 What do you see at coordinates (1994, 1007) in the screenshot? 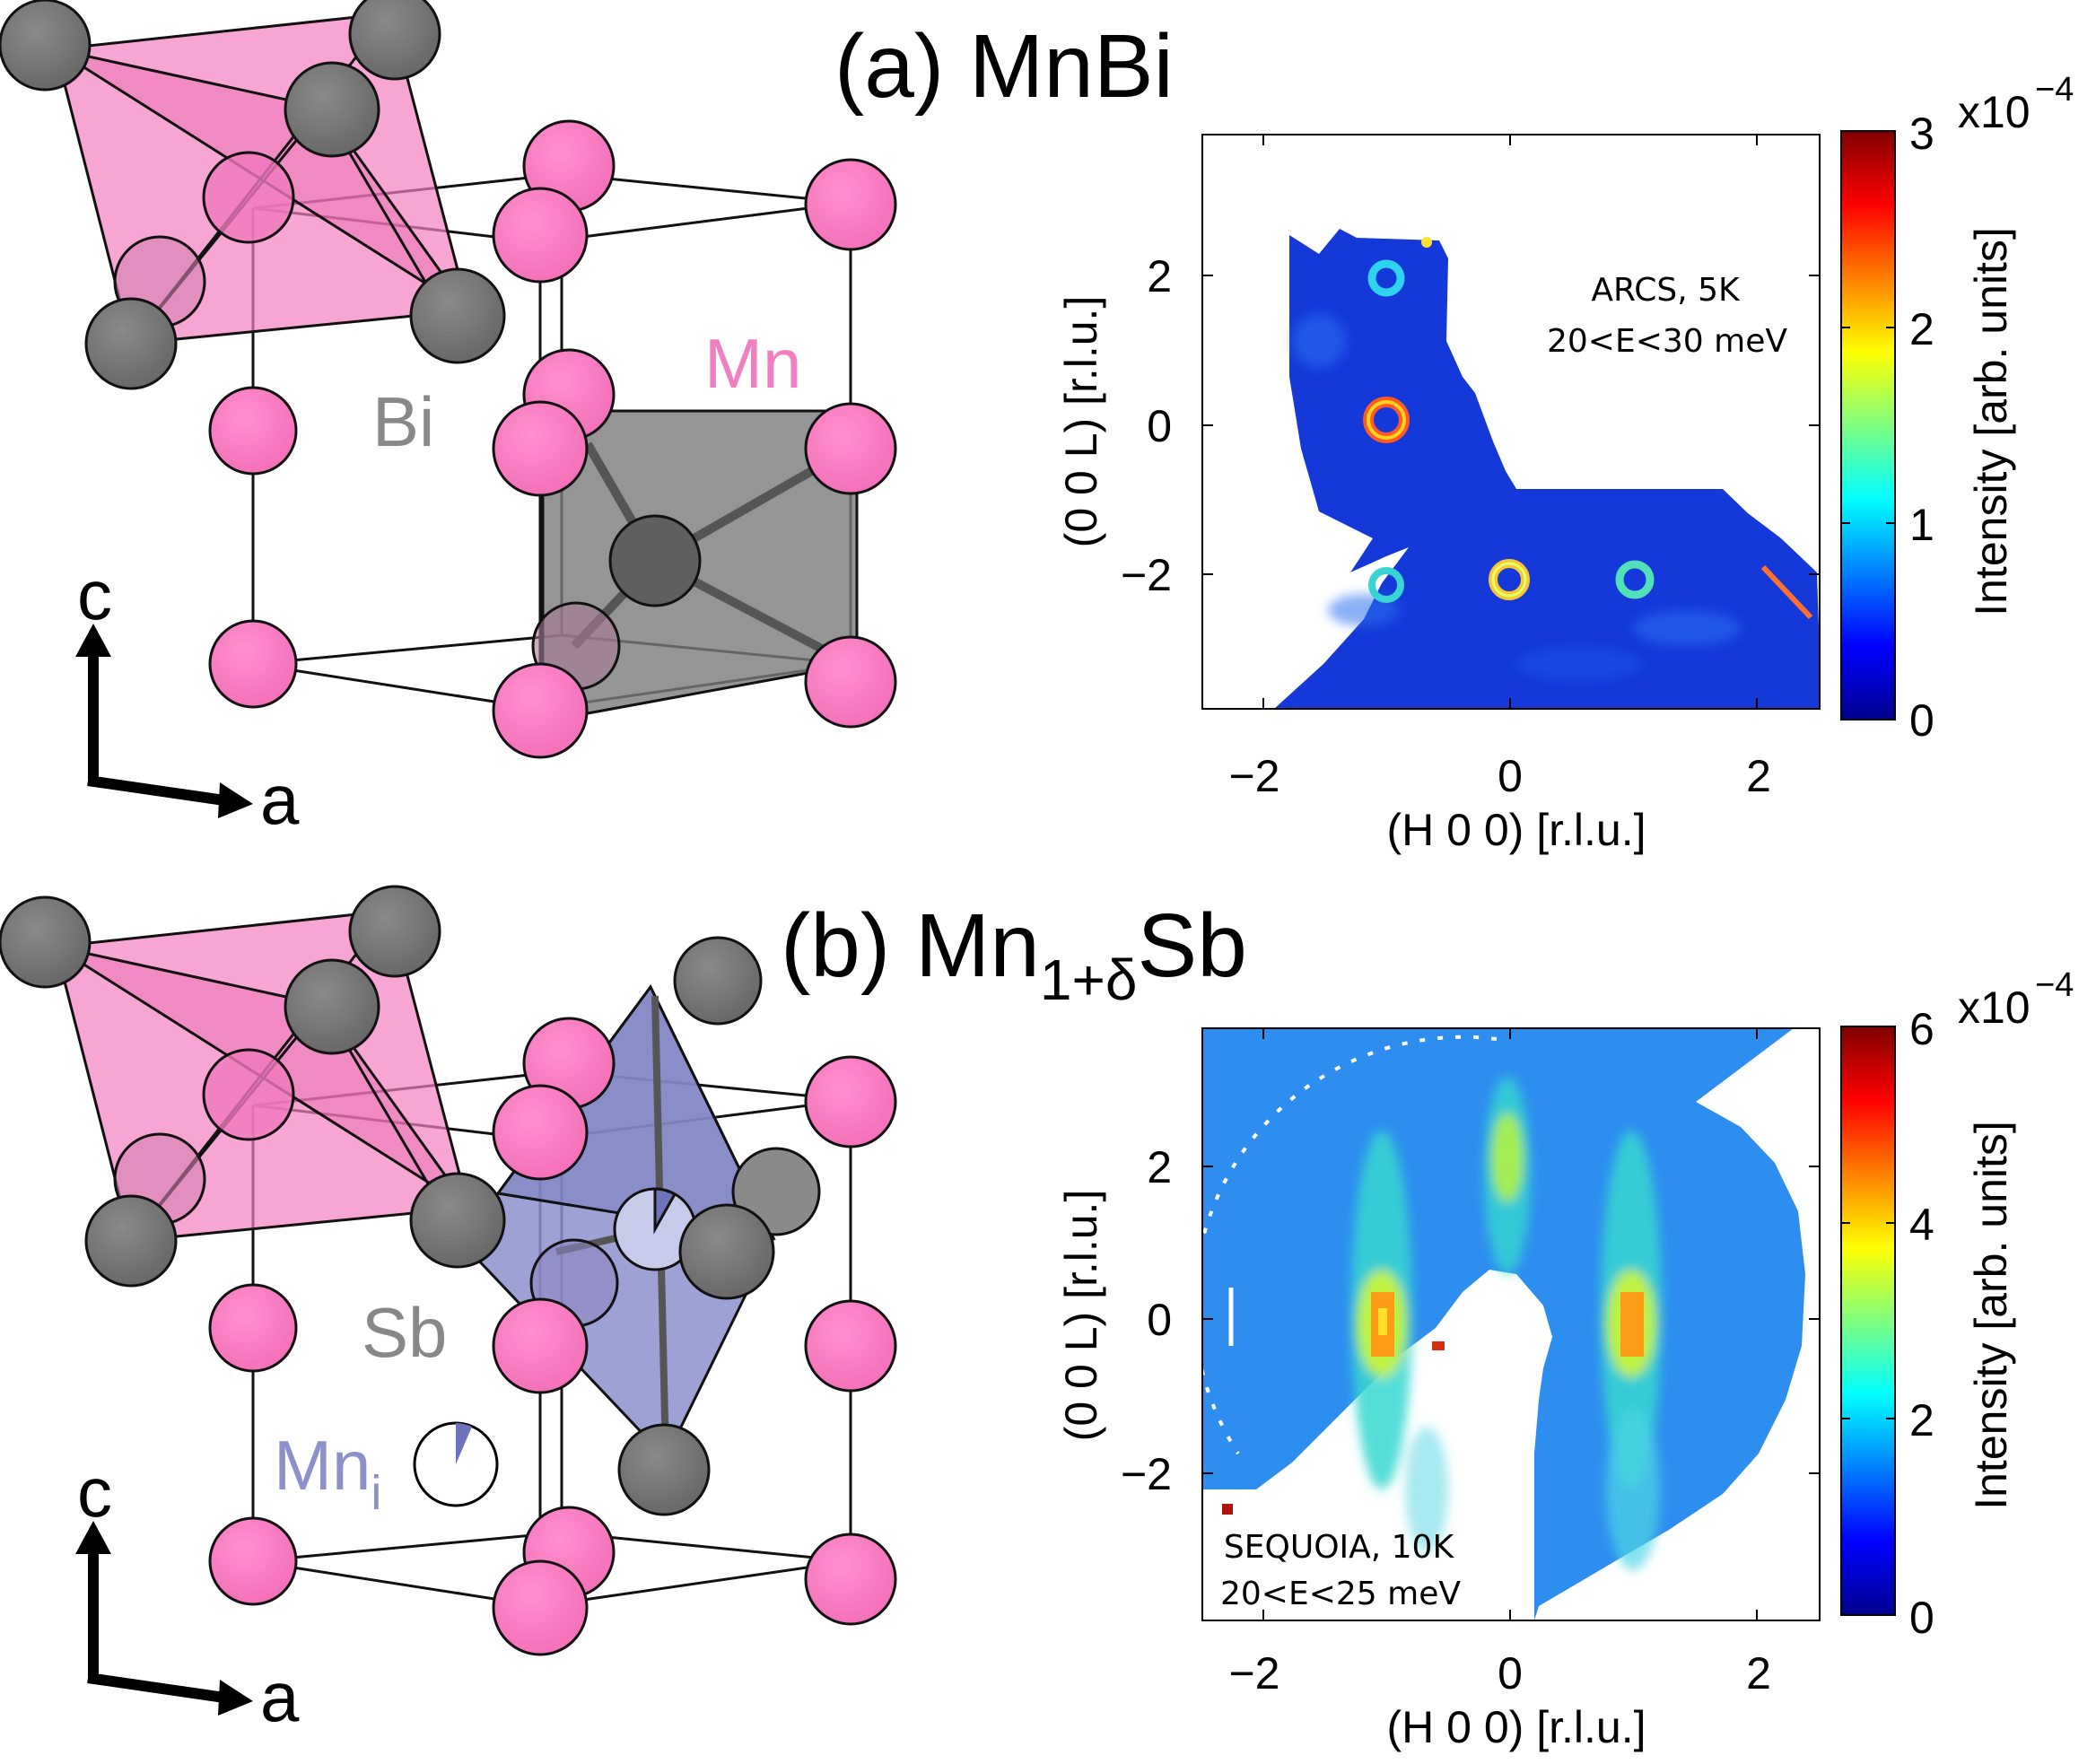
I see `cbar-b-exp-base: x10` at bounding box center [1994, 1007].